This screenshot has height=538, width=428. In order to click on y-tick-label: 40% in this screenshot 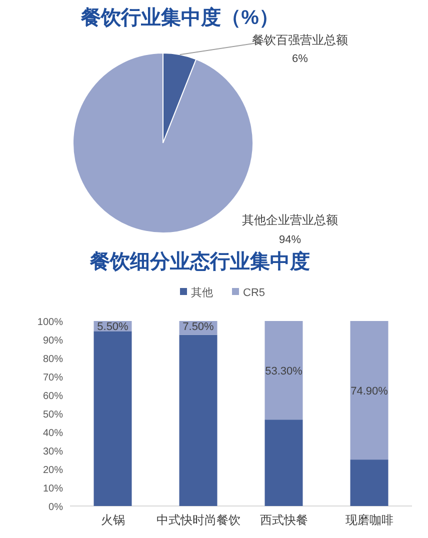, I will do `click(53, 433)`.